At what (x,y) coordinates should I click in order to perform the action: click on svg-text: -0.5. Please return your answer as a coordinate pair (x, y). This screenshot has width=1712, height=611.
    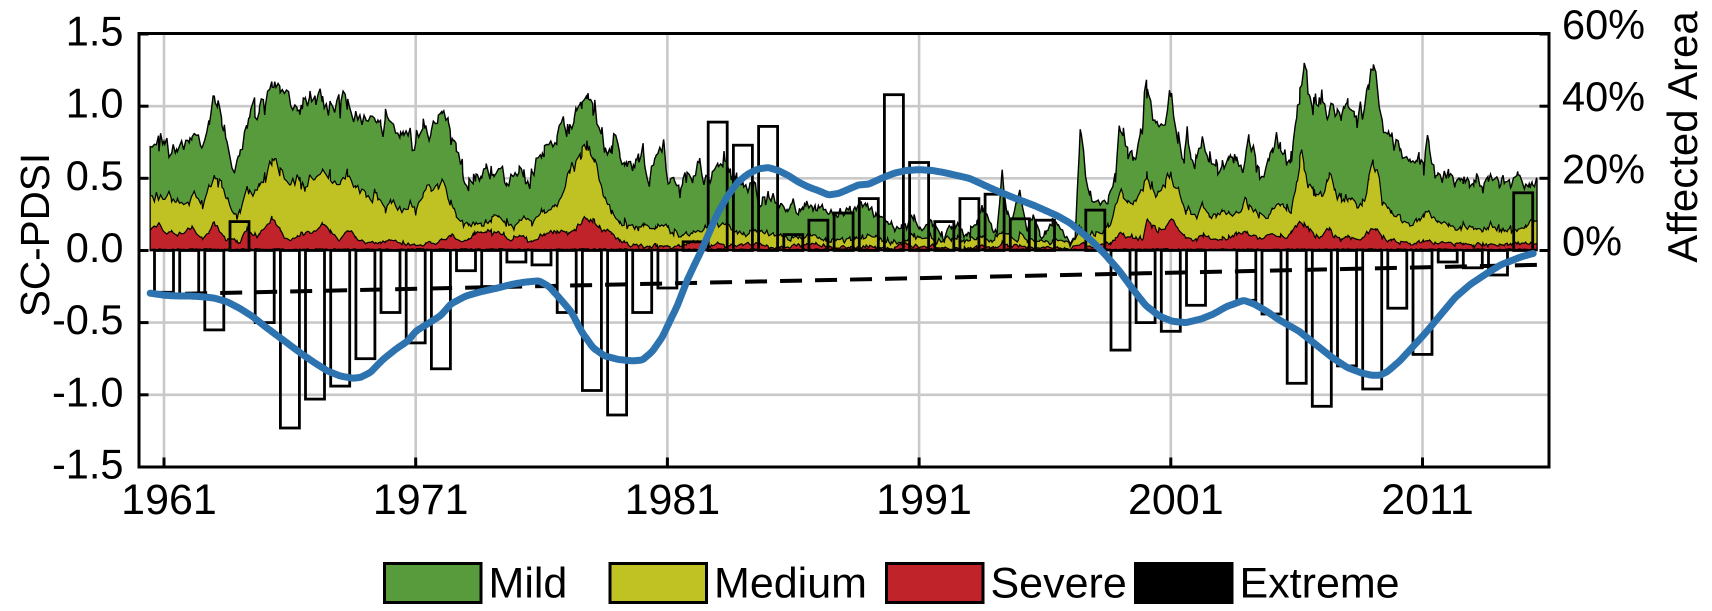
    Looking at the image, I should click on (88, 319).